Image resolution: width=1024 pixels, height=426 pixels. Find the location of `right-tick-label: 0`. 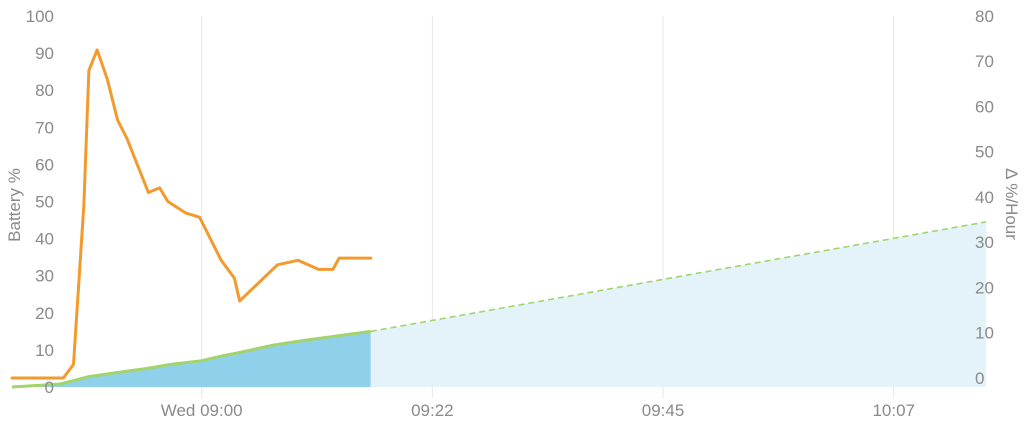

right-tick-label: 0 is located at coordinates (979, 378).